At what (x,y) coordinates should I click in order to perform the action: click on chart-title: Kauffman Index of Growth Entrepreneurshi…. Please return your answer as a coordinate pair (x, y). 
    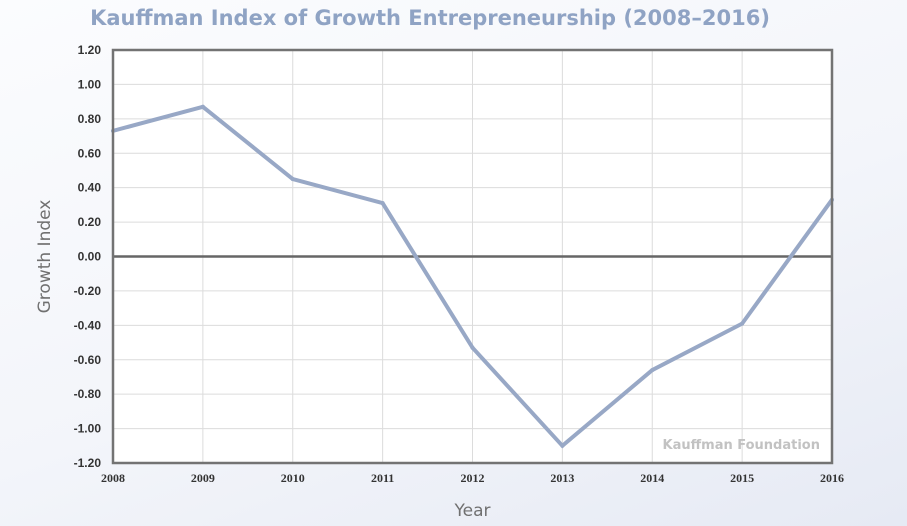
    Looking at the image, I should click on (430, 18).